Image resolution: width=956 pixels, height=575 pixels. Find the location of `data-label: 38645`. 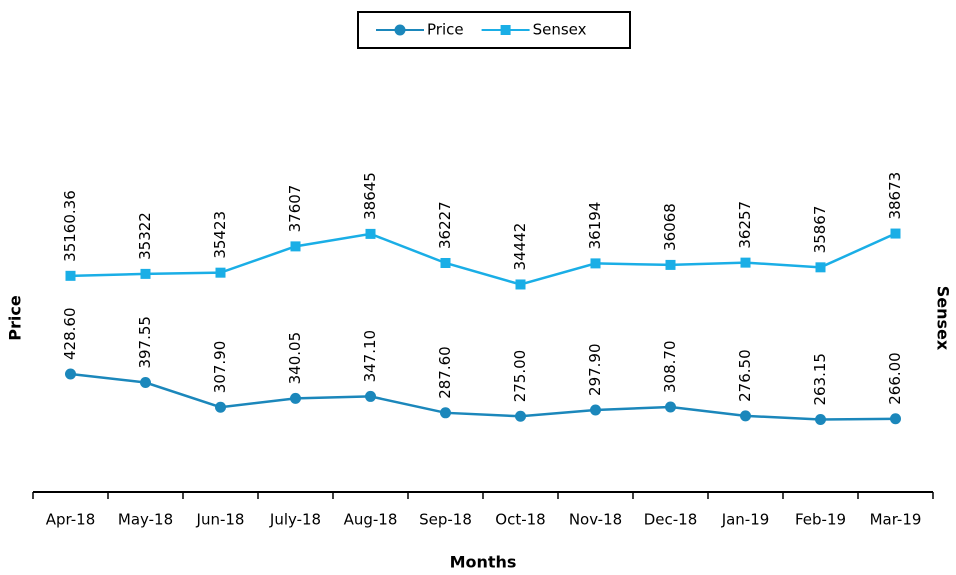

data-label: 38645 is located at coordinates (370, 196).